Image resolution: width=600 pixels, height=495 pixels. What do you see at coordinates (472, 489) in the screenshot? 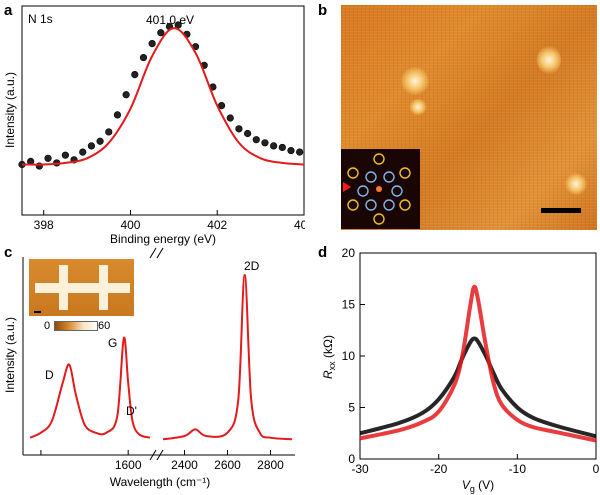
I see `xlabel-subscript: g` at bounding box center [472, 489].